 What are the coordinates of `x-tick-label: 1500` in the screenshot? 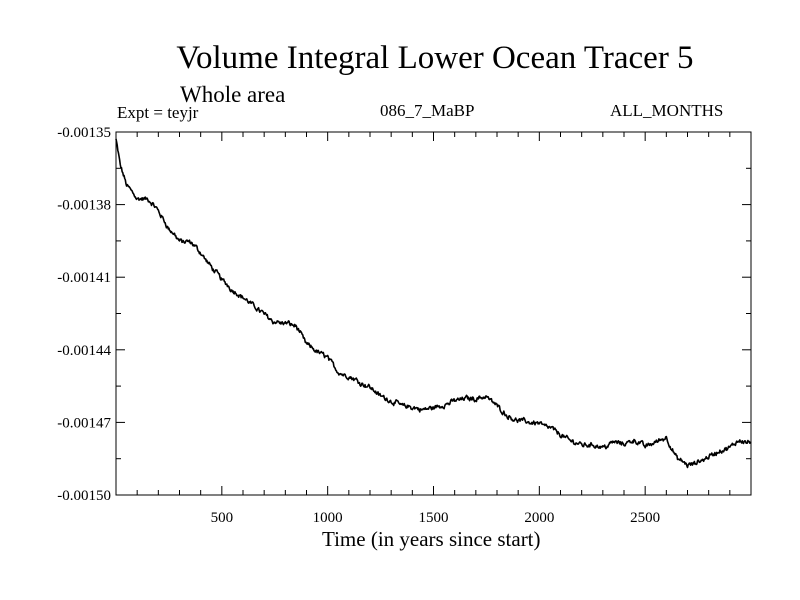 It's located at (434, 518).